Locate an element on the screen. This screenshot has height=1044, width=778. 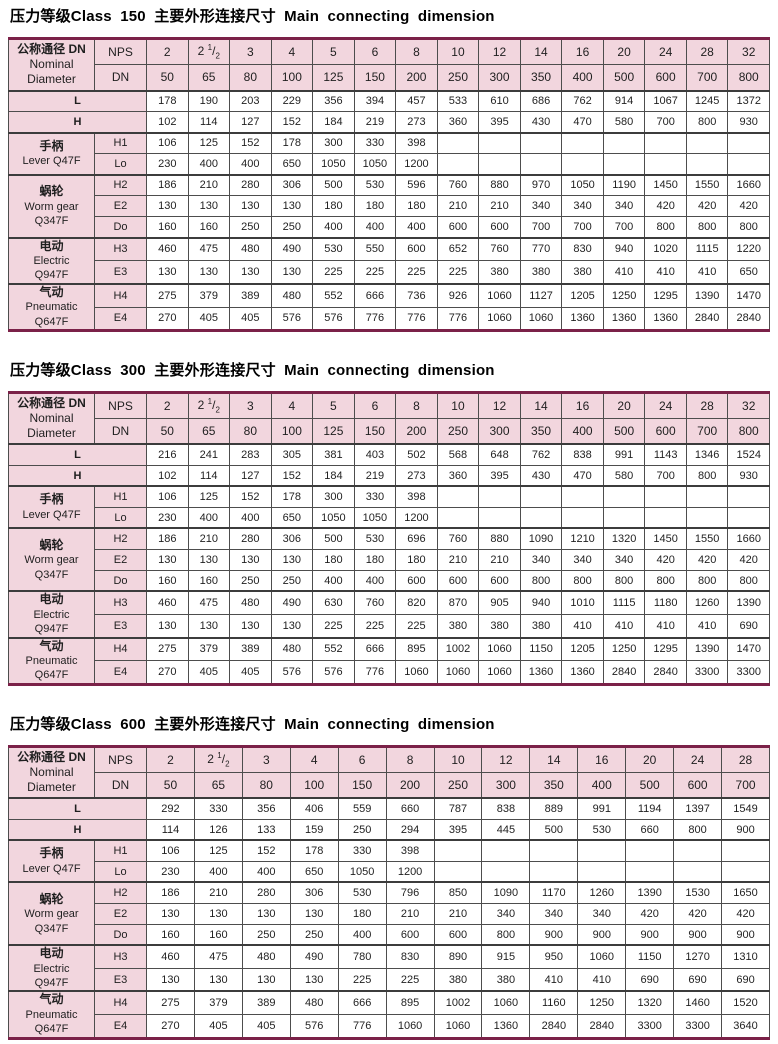
dimension-cell: 283 is located at coordinates (250, 454).